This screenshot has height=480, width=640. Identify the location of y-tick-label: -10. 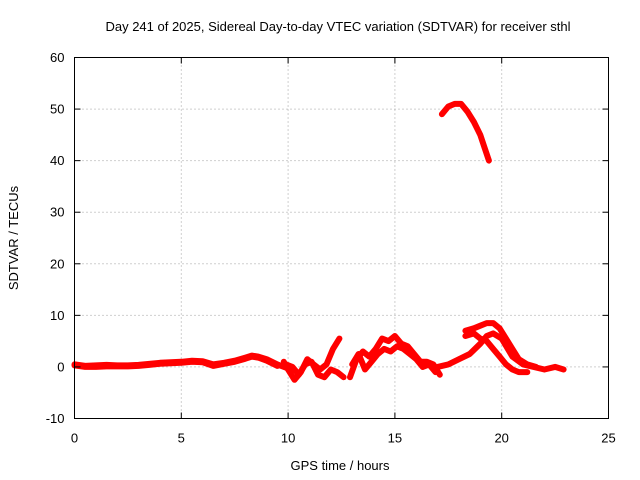
(55, 418).